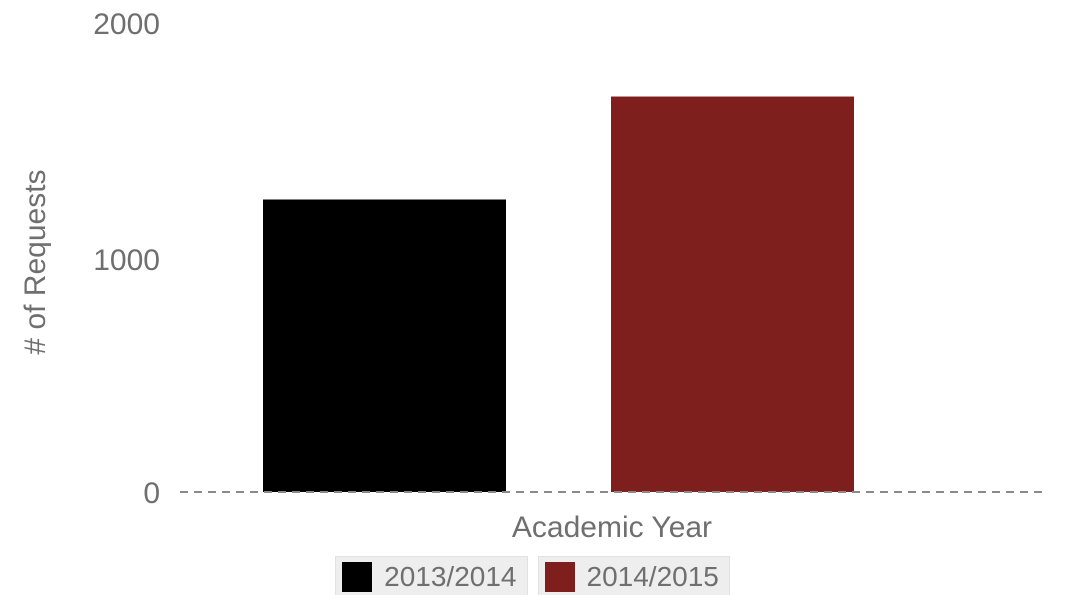 The image size is (1065, 595). Describe the element at coordinates (532, 575) in the screenshot. I see `legend: 2013/2014 2014/2015` at that location.